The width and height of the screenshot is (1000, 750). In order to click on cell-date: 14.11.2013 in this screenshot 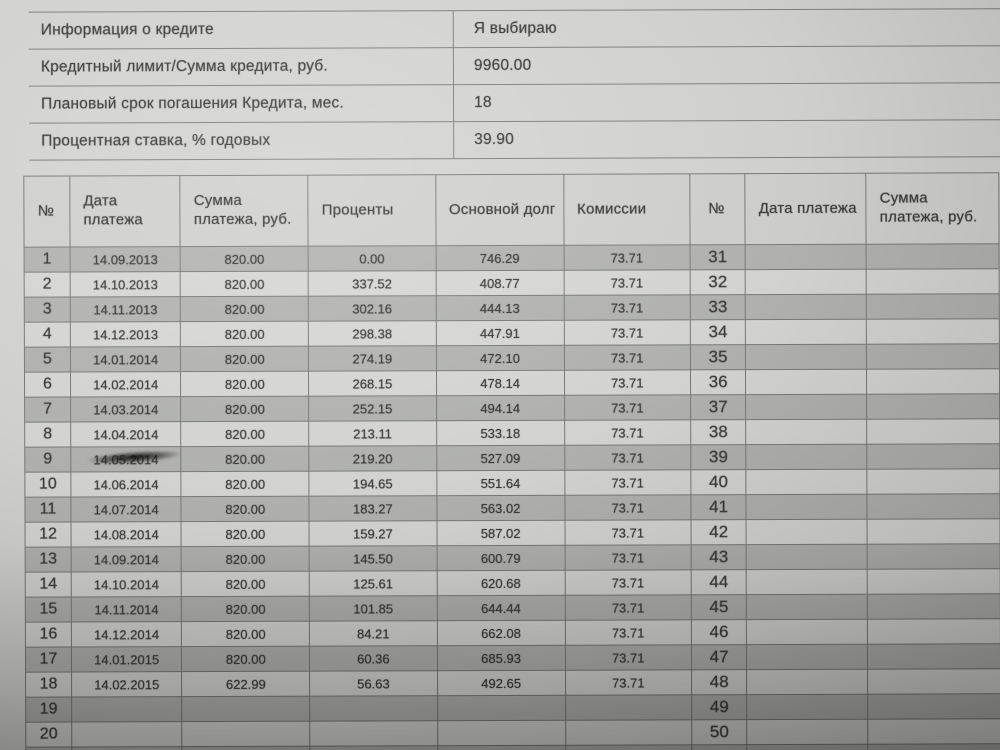, I will do `click(125, 309)`.